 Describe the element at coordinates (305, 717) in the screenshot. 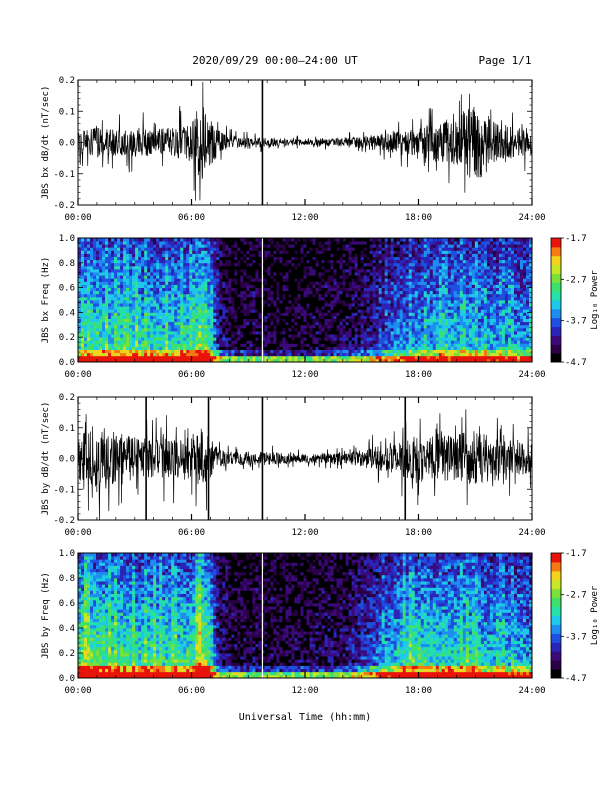

I see `x-axis-label: Universal Time (hh:mm)` at that location.